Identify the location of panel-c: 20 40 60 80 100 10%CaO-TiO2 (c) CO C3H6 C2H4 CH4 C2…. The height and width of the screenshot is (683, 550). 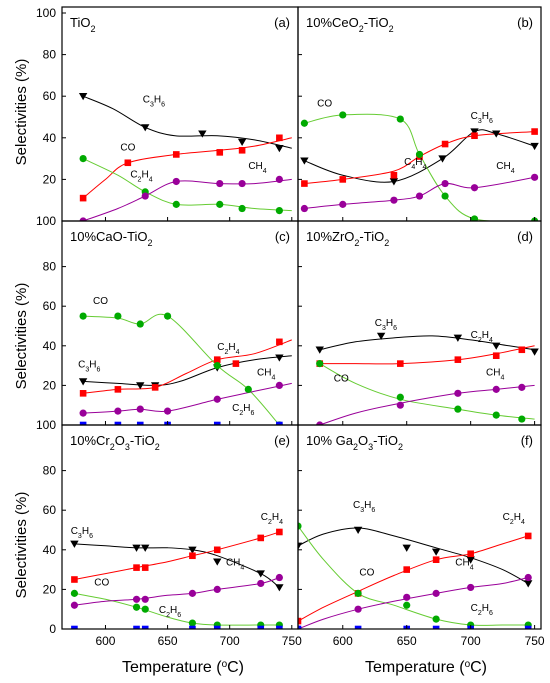
(167, 326).